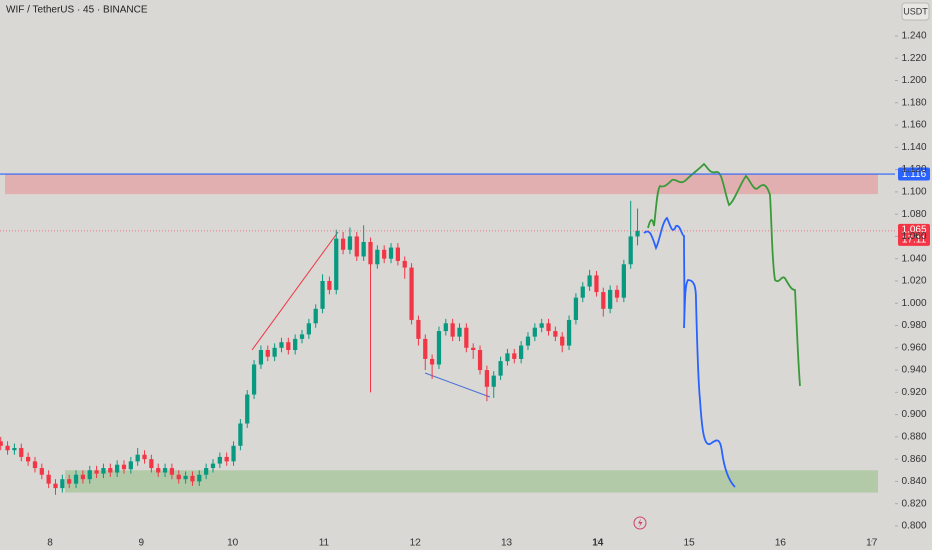 Image resolution: width=932 pixels, height=550 pixels. What do you see at coordinates (913, 80) in the screenshot?
I see `y-tick-label: 1.200` at bounding box center [913, 80].